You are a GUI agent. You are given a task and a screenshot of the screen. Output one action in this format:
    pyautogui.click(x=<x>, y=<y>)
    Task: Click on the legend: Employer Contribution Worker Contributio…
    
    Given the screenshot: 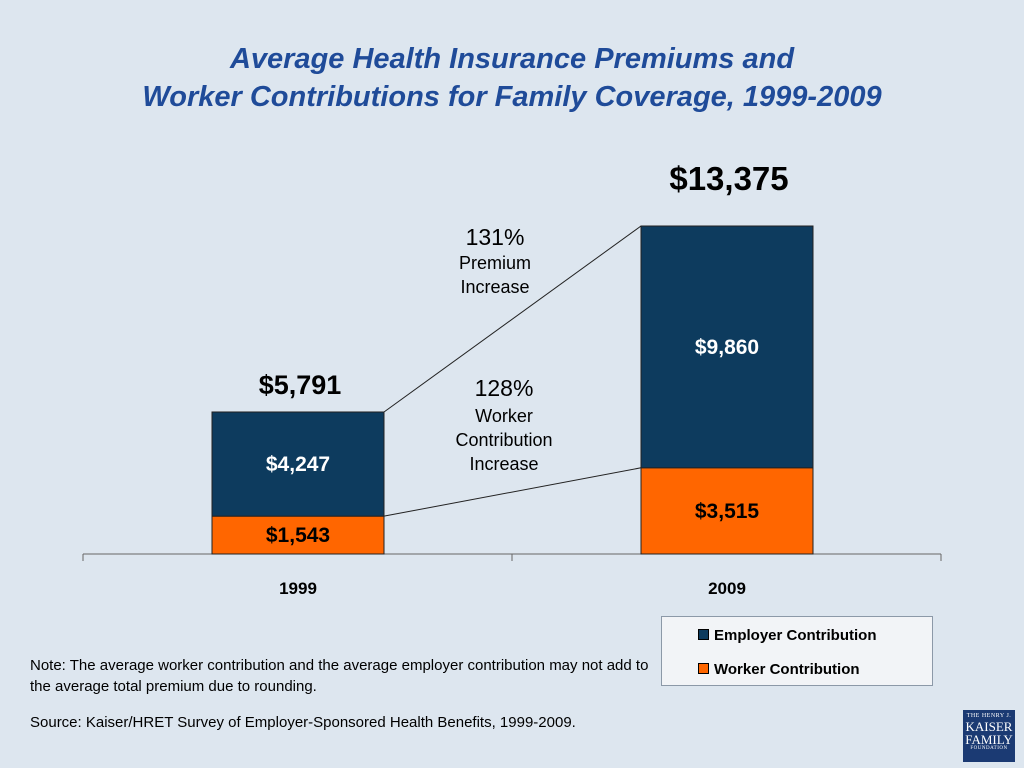 What is the action you would take?
    pyautogui.click(x=797, y=651)
    